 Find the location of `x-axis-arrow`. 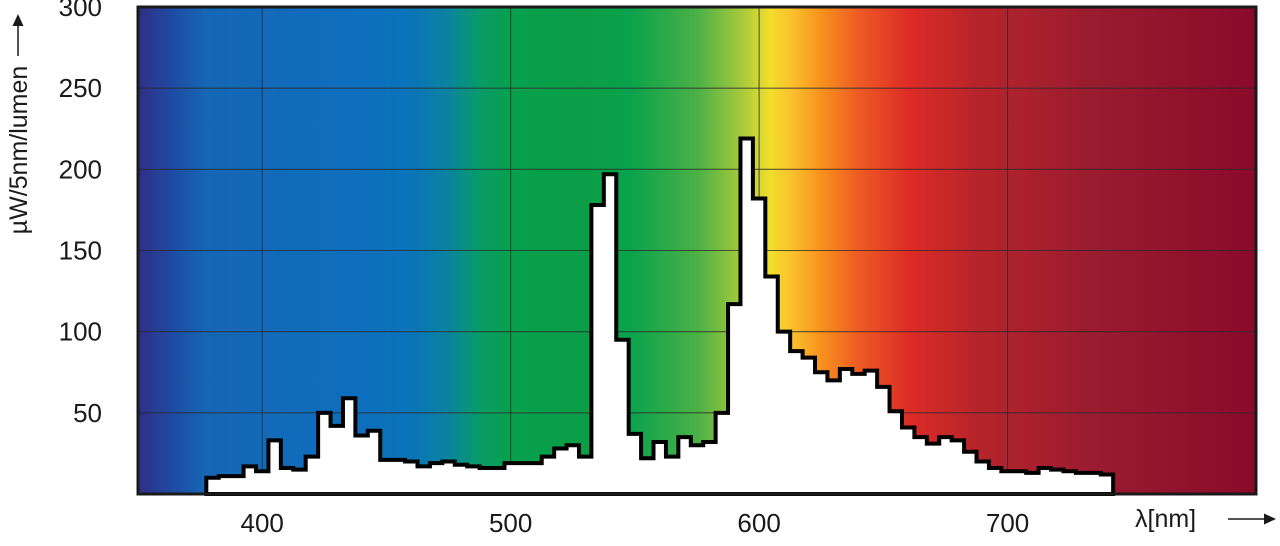

x-axis-arrow is located at coordinates (1252, 519).